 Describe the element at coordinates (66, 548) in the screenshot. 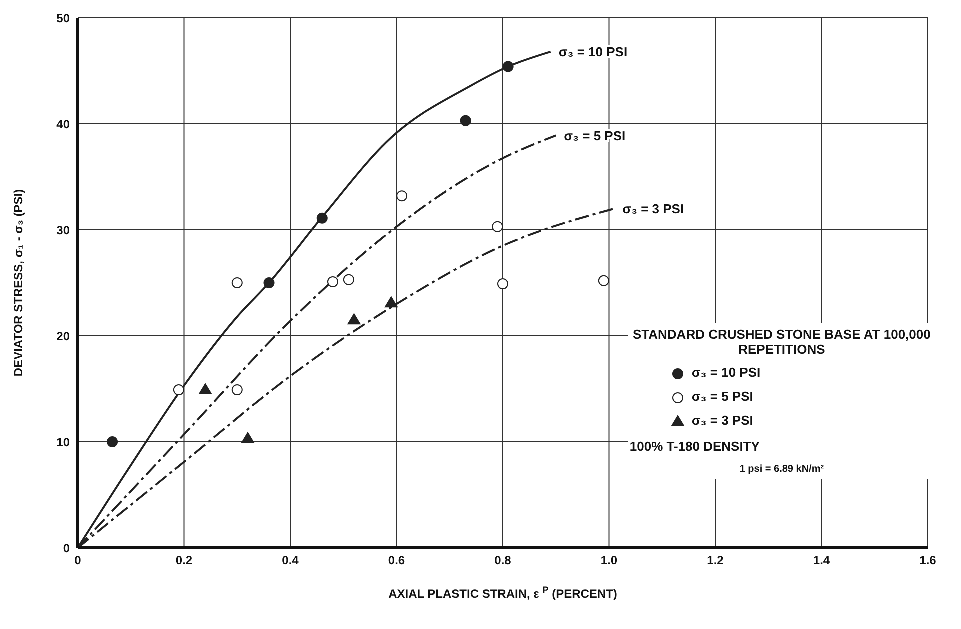

I see `y-tick-label: 0` at that location.